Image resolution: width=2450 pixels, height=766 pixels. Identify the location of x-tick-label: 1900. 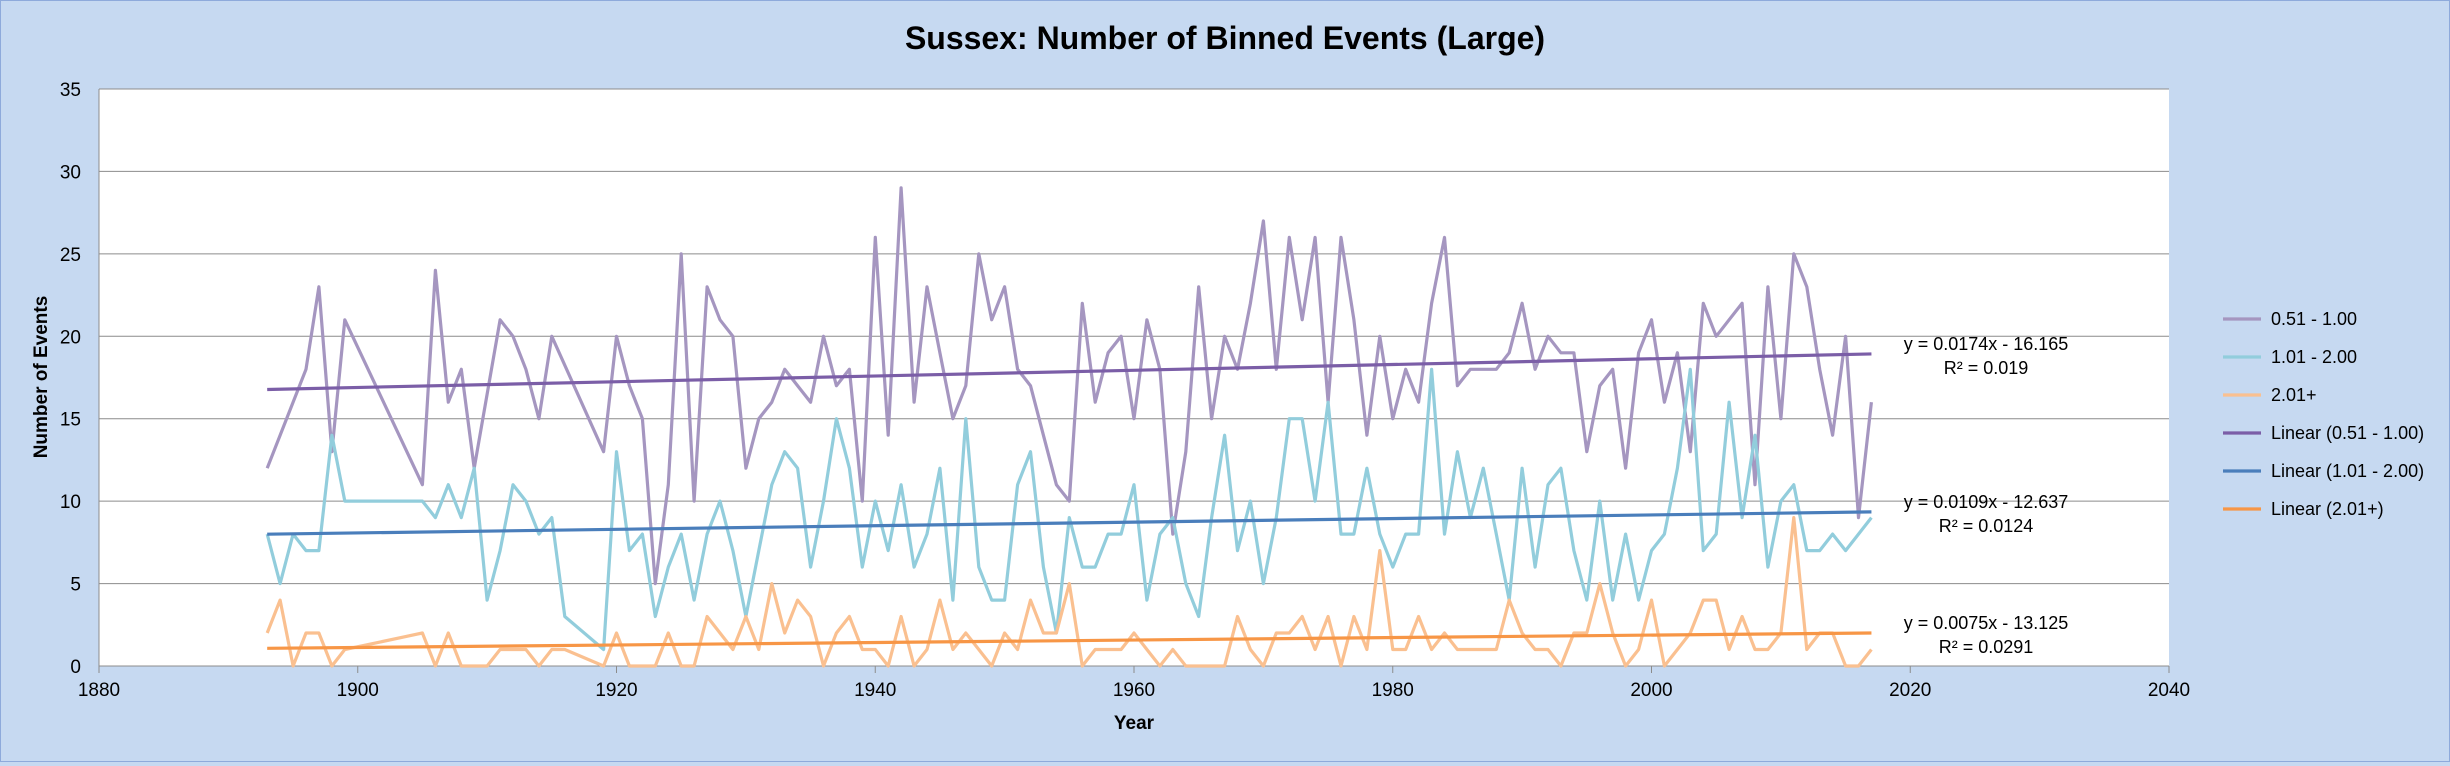
(358, 690).